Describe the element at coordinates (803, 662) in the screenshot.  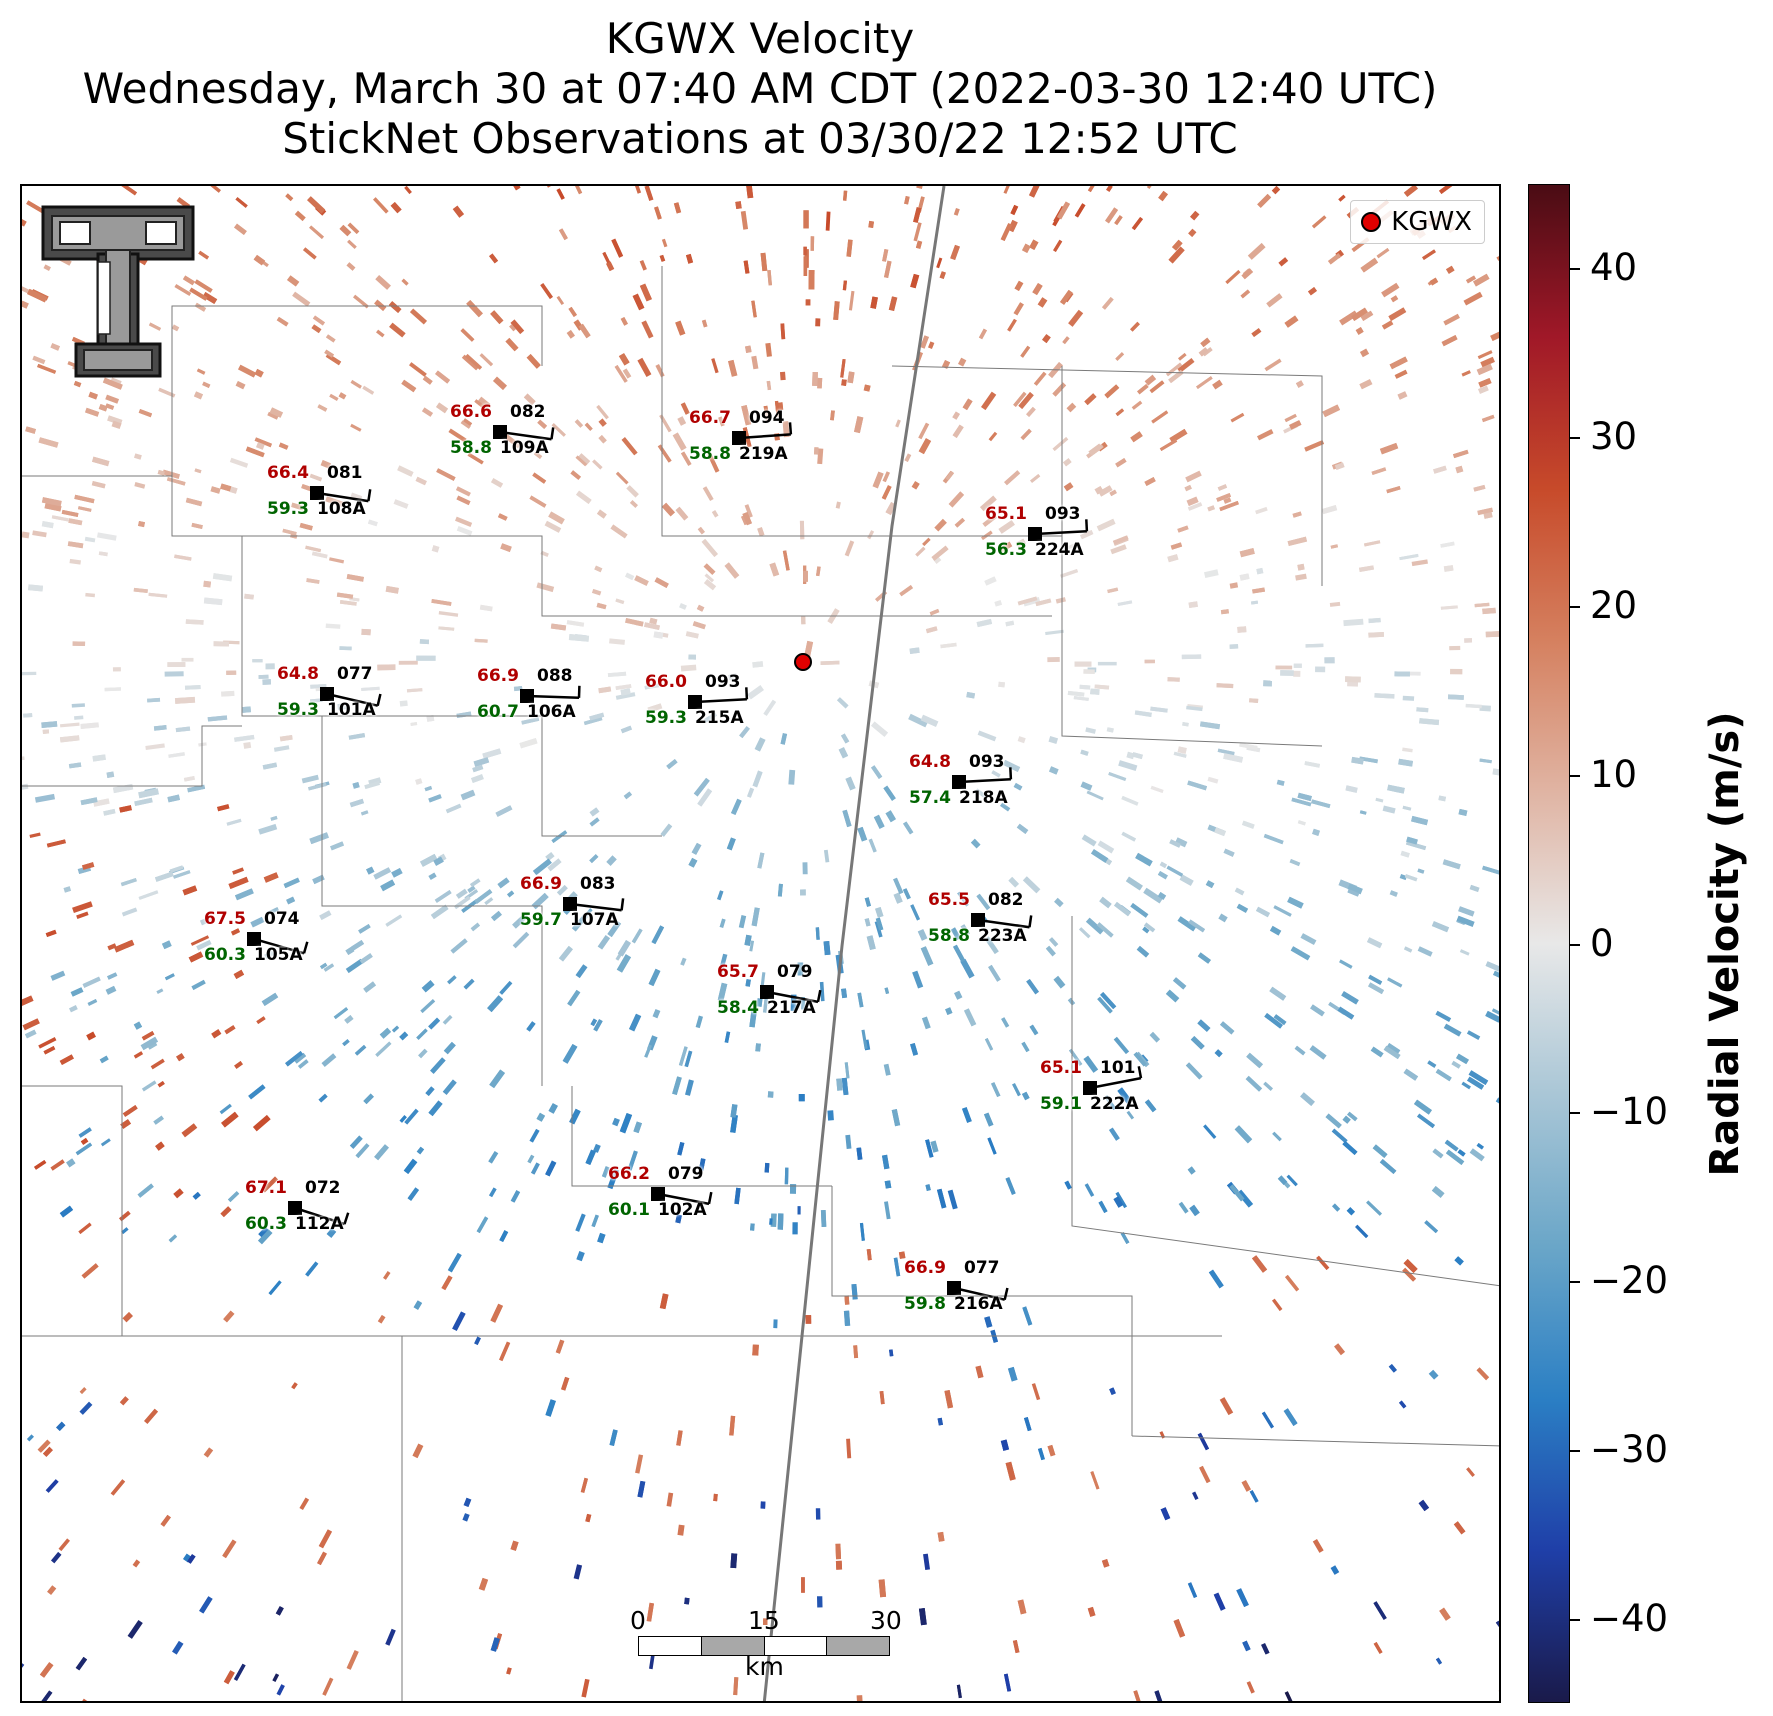
I see `radar-site-marker` at that location.